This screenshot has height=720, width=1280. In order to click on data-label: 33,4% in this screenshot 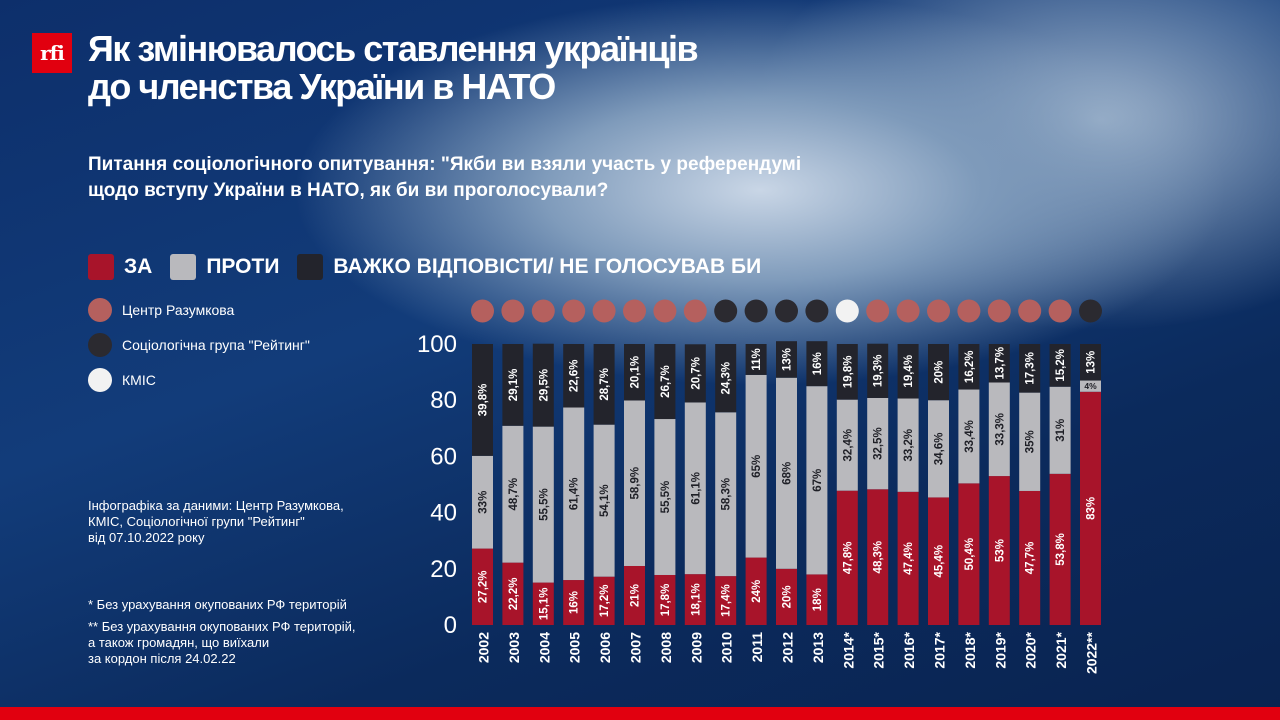, I will do `click(970, 436)`.